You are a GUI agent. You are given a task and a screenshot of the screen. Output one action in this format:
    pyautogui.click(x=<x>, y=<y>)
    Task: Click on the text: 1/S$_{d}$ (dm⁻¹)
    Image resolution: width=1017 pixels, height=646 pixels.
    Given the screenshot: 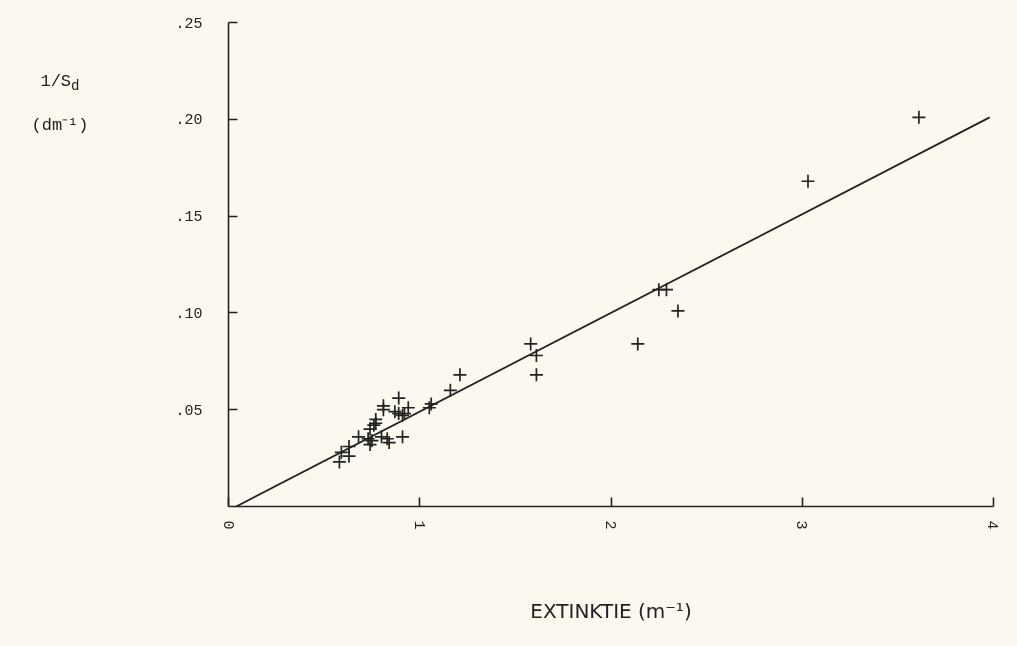 What is the action you would take?
    pyautogui.click(x=60, y=104)
    